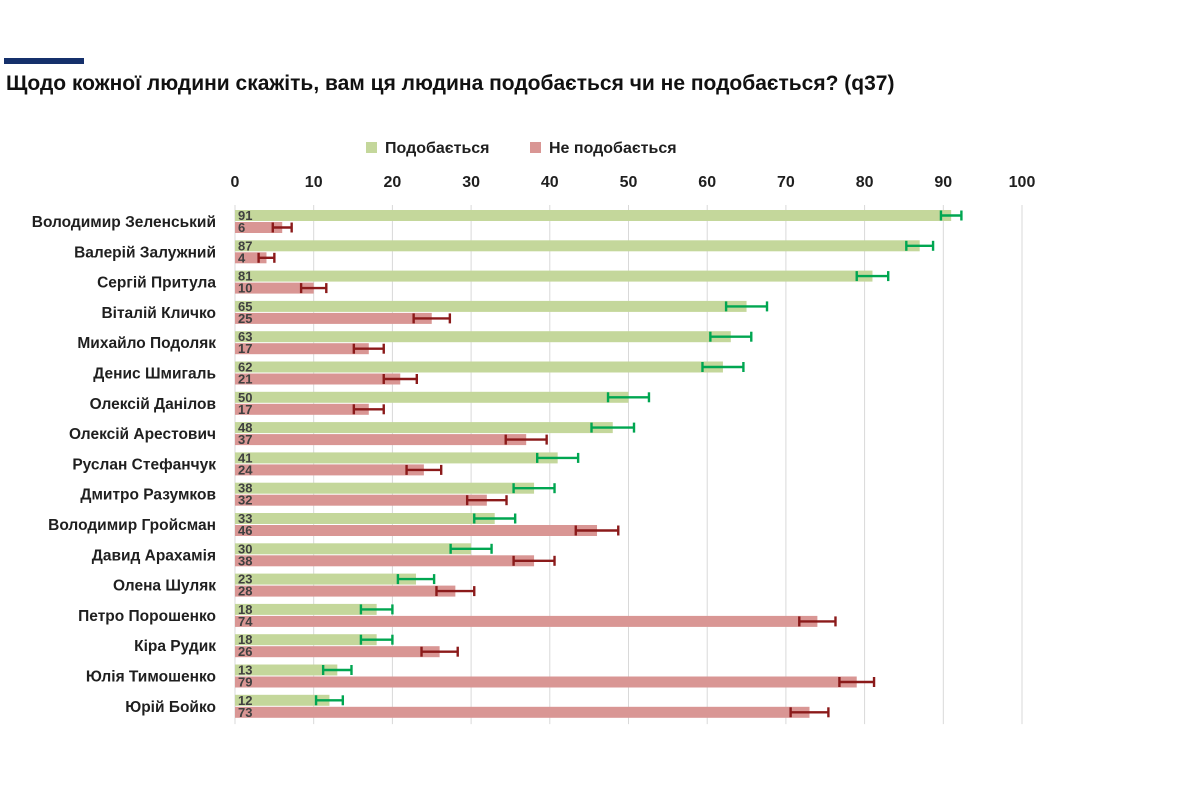  I want to click on data-label: 26, so click(245, 651).